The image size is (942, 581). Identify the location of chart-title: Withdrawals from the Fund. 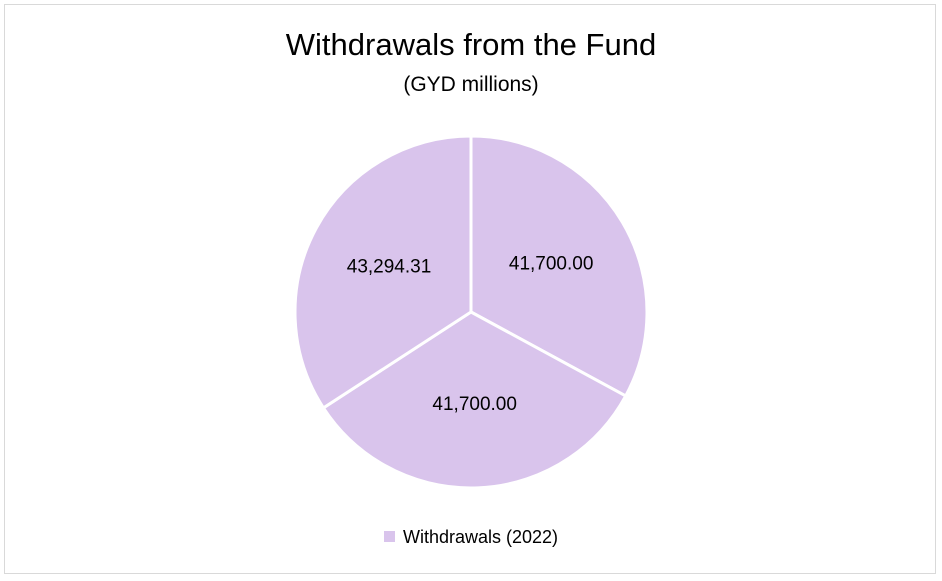
(471, 44).